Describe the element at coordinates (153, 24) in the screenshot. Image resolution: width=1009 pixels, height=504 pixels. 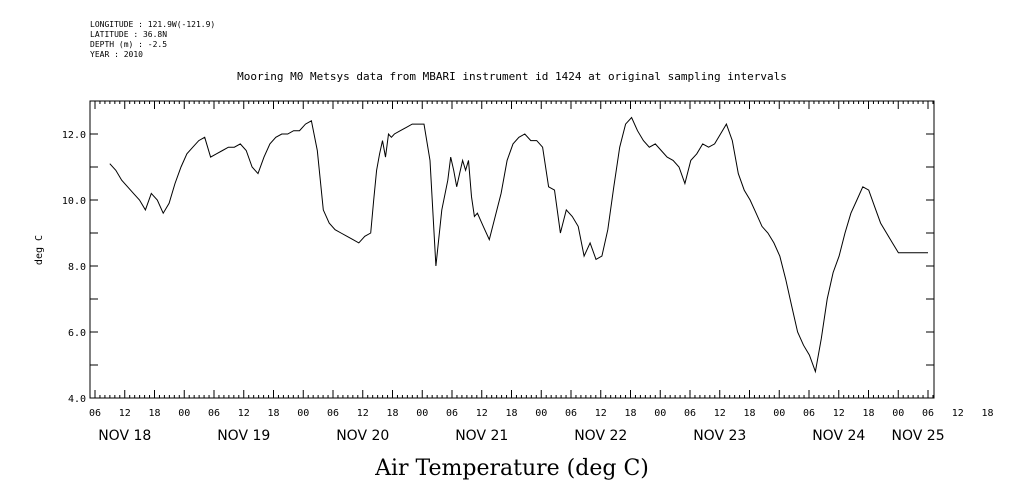
I see `longitude-text: LONGITUDE : 121.9W(-121.9)` at that location.